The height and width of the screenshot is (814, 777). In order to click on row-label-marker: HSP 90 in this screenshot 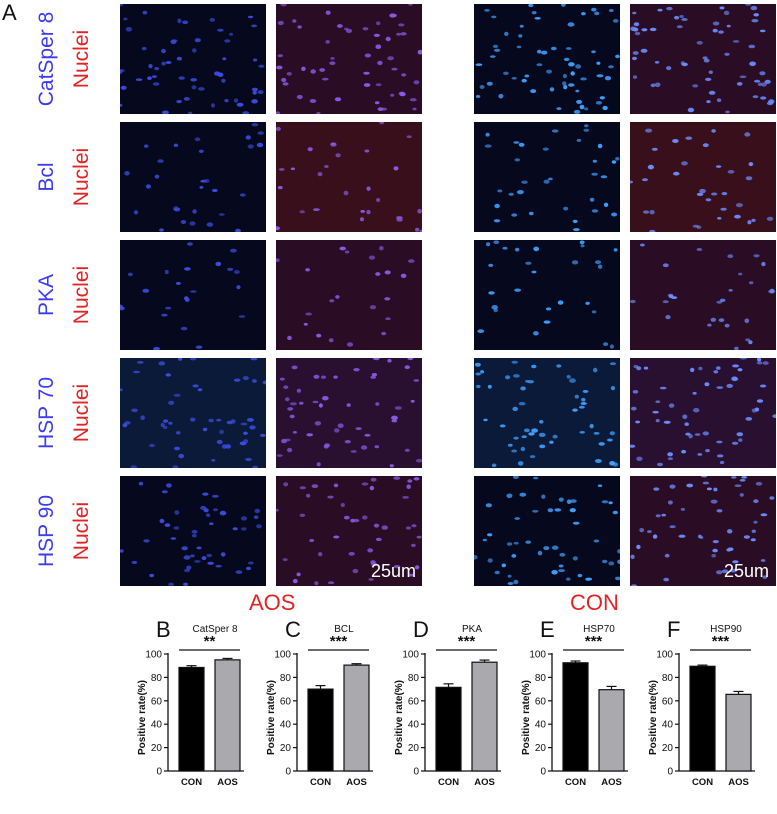, I will do `click(46, 531)`.